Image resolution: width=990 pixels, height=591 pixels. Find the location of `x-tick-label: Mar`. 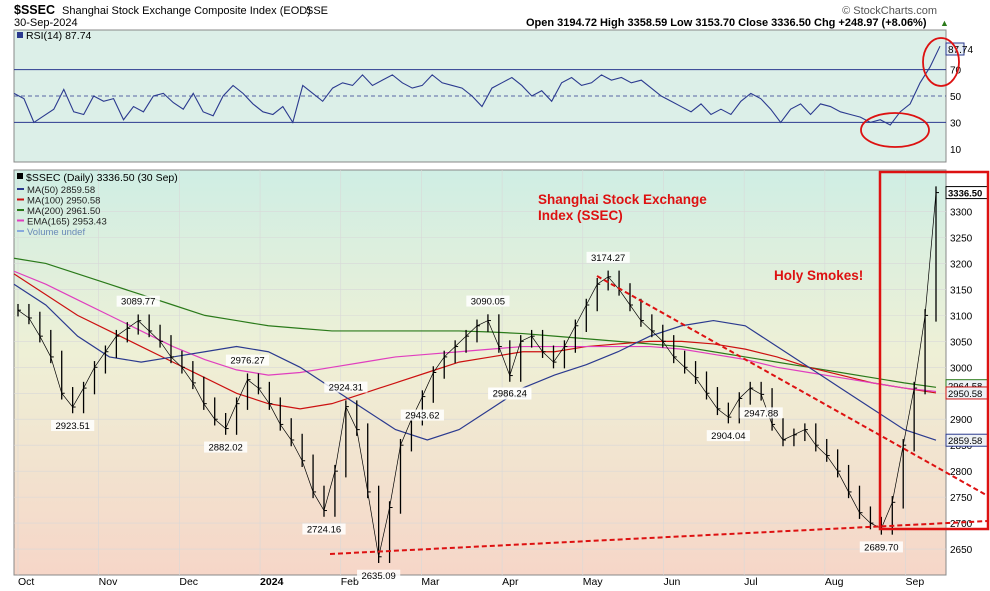

x-tick-label: Mar is located at coordinates (430, 582).